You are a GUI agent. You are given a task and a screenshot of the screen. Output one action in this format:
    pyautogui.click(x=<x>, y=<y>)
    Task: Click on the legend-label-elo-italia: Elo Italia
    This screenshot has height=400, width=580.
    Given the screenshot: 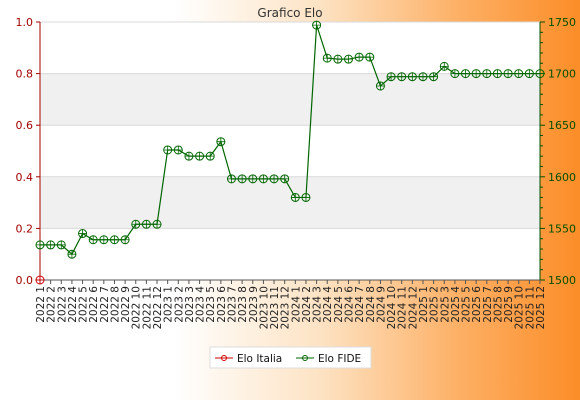 What is the action you would take?
    pyautogui.click(x=259, y=359)
    